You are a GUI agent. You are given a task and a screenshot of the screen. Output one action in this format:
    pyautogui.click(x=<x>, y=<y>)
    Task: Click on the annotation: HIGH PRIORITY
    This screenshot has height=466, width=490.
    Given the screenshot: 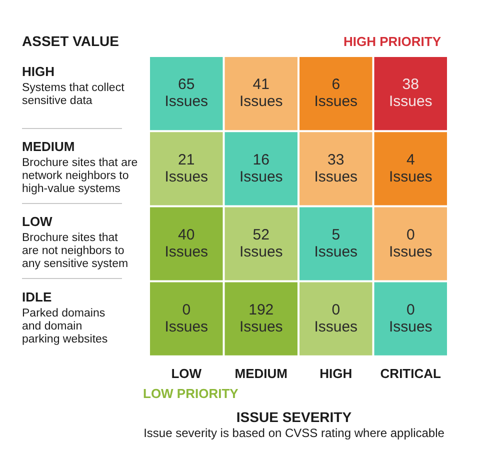 What is the action you would take?
    pyautogui.click(x=392, y=41)
    